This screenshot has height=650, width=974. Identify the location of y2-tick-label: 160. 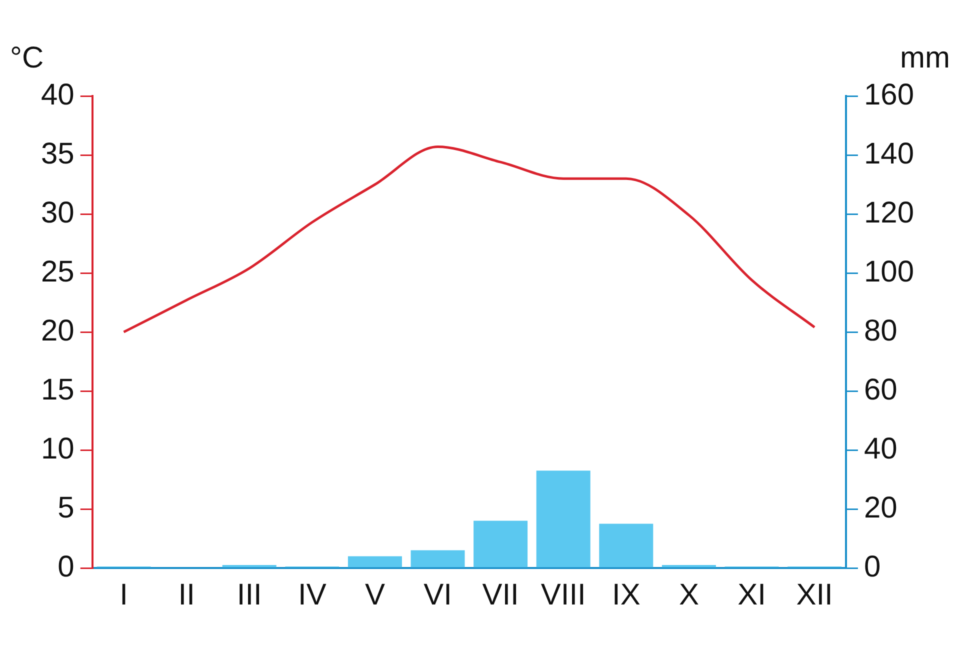
(889, 95).